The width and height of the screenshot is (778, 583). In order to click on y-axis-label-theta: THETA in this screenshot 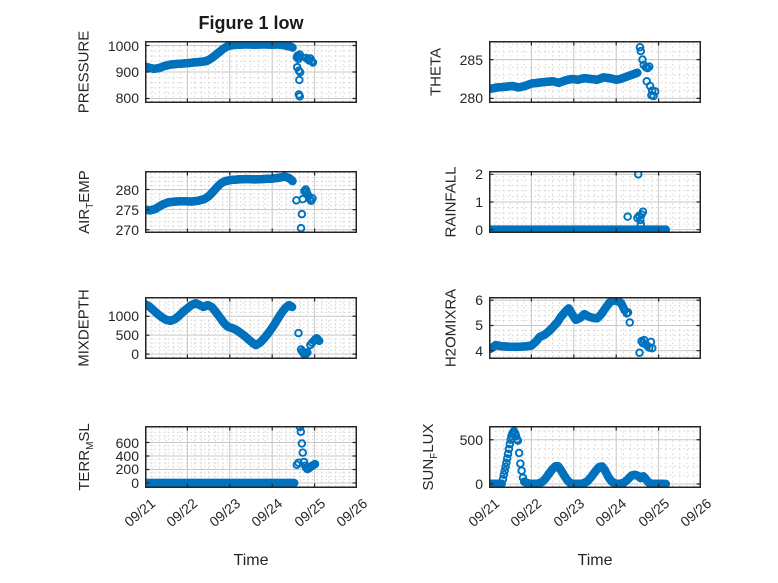, I will do `click(435, 72)`.